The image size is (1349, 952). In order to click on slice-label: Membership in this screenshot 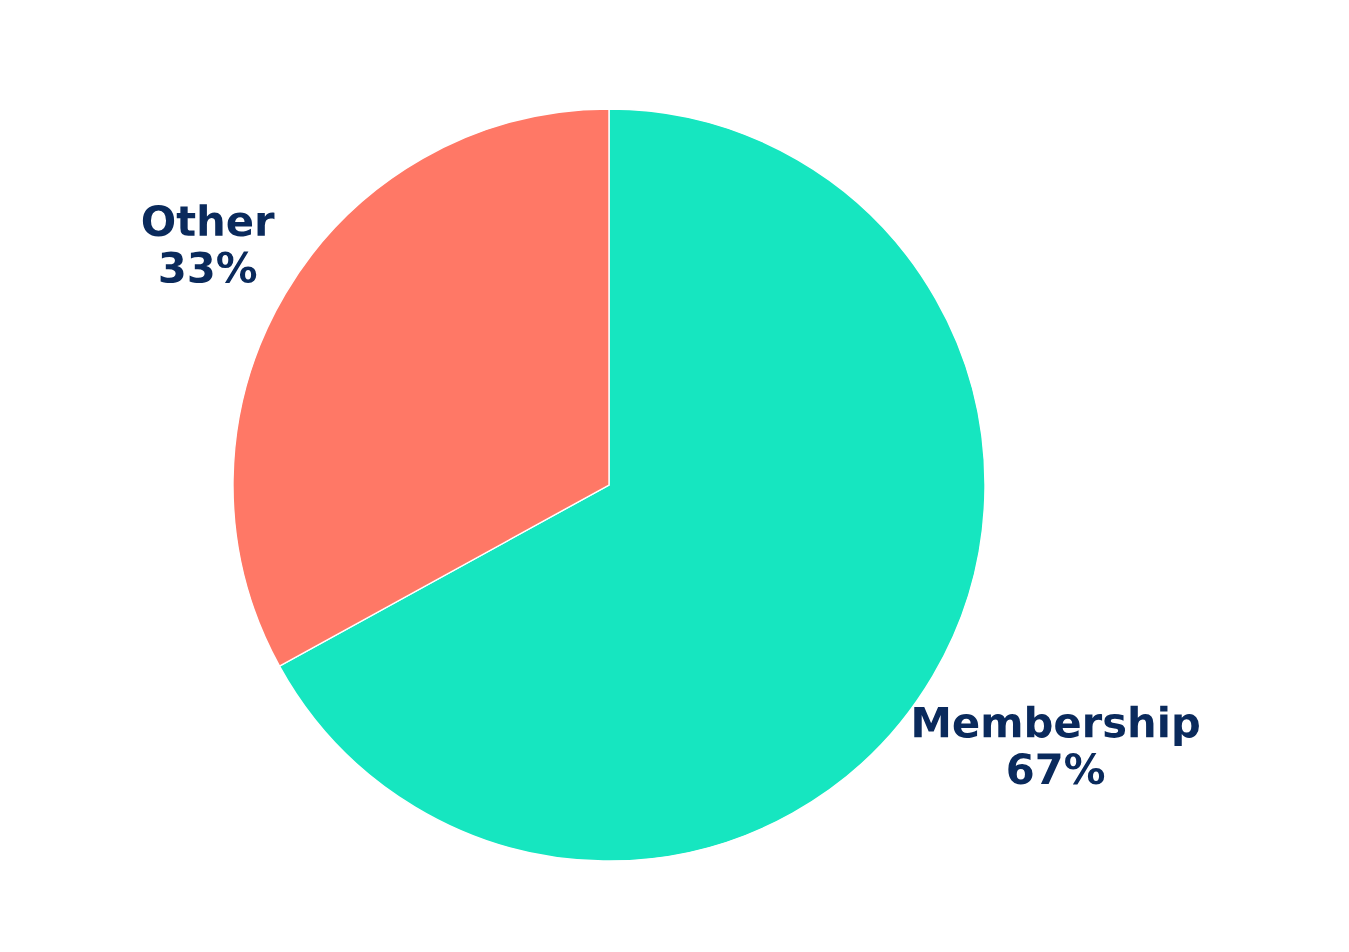, I will do `click(1056, 725)`.